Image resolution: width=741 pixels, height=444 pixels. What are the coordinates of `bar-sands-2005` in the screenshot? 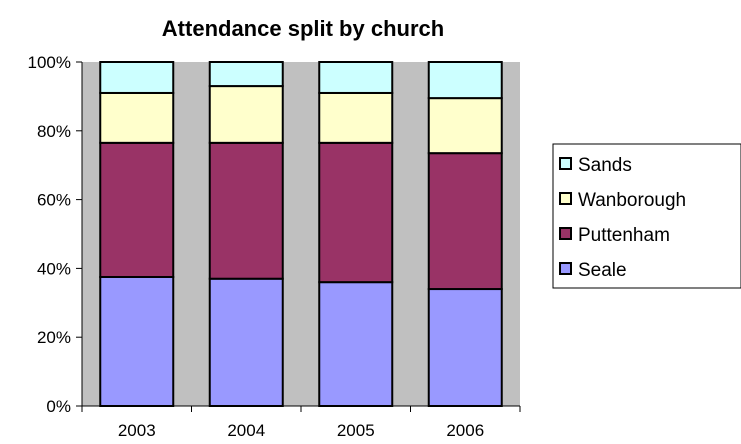 It's located at (356, 77).